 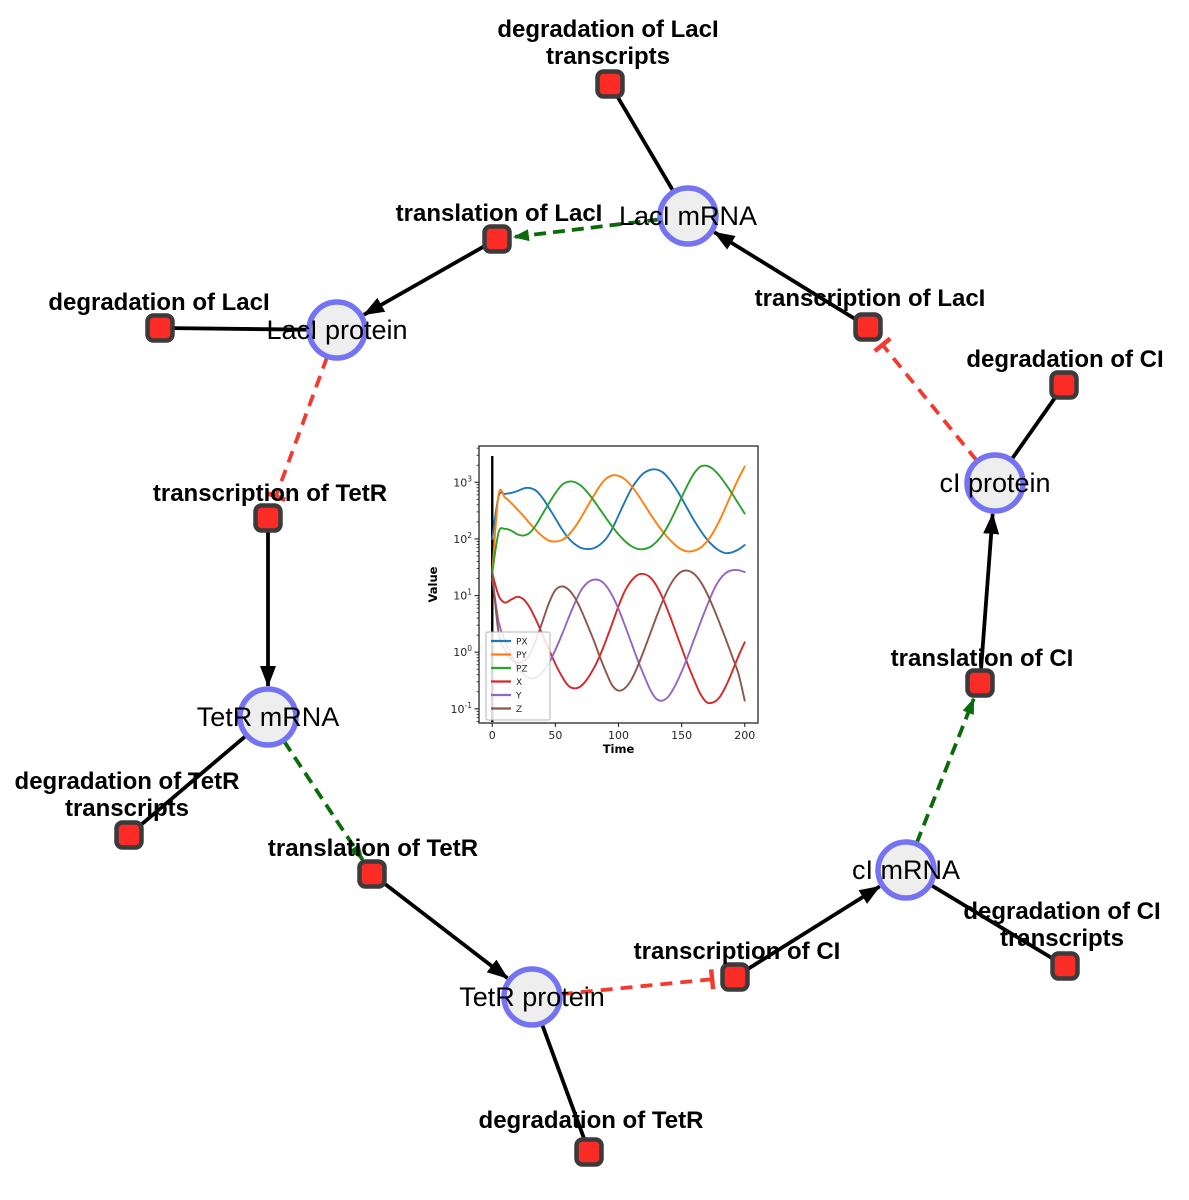 What do you see at coordinates (813, 928) in the screenshot?
I see `edge-txn_ci-ci_mrna` at bounding box center [813, 928].